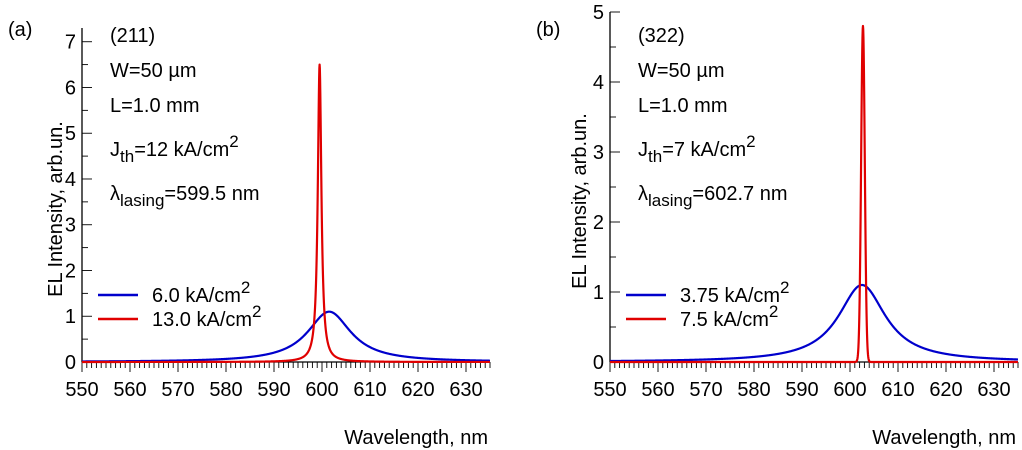  What do you see at coordinates (211, 194) in the screenshot?
I see `lasing-wavelength-label-part-2: =599.5 nm` at bounding box center [211, 194].